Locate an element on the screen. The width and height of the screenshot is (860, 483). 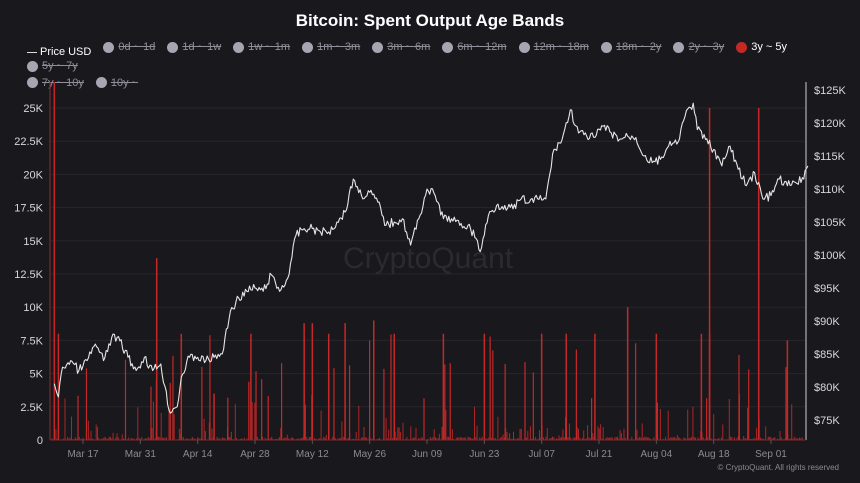
x-axis-tick: Jun 09 is located at coordinates (427, 454).